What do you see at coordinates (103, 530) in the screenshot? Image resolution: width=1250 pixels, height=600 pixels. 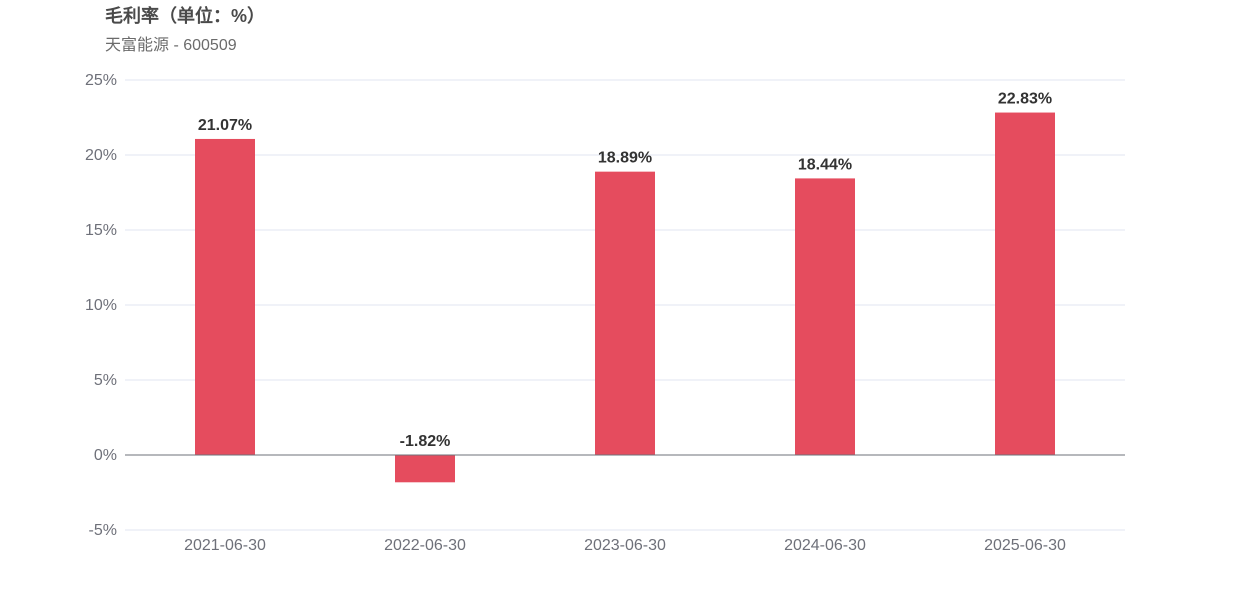 I see `y-tick-label: -5%` at bounding box center [103, 530].